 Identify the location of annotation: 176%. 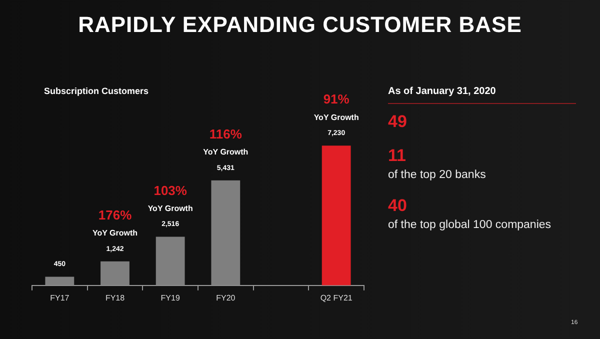
(115, 214).